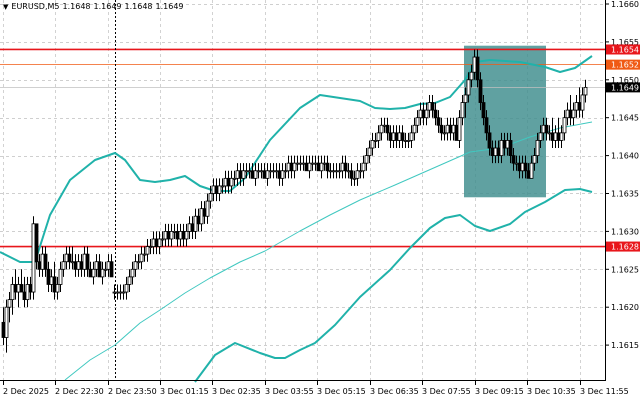 The height and width of the screenshot is (401, 640). What do you see at coordinates (625, 42) in the screenshot?
I see `price-label: 1.1655` at bounding box center [625, 42].